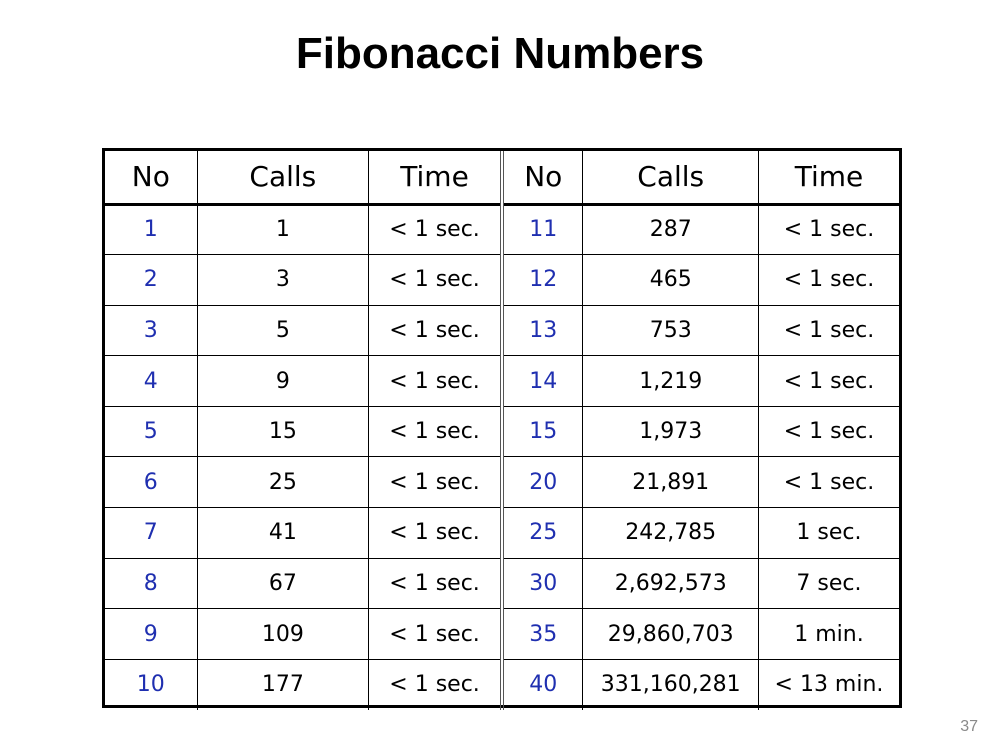  I want to click on cell-no-right: 35, so click(542, 634).